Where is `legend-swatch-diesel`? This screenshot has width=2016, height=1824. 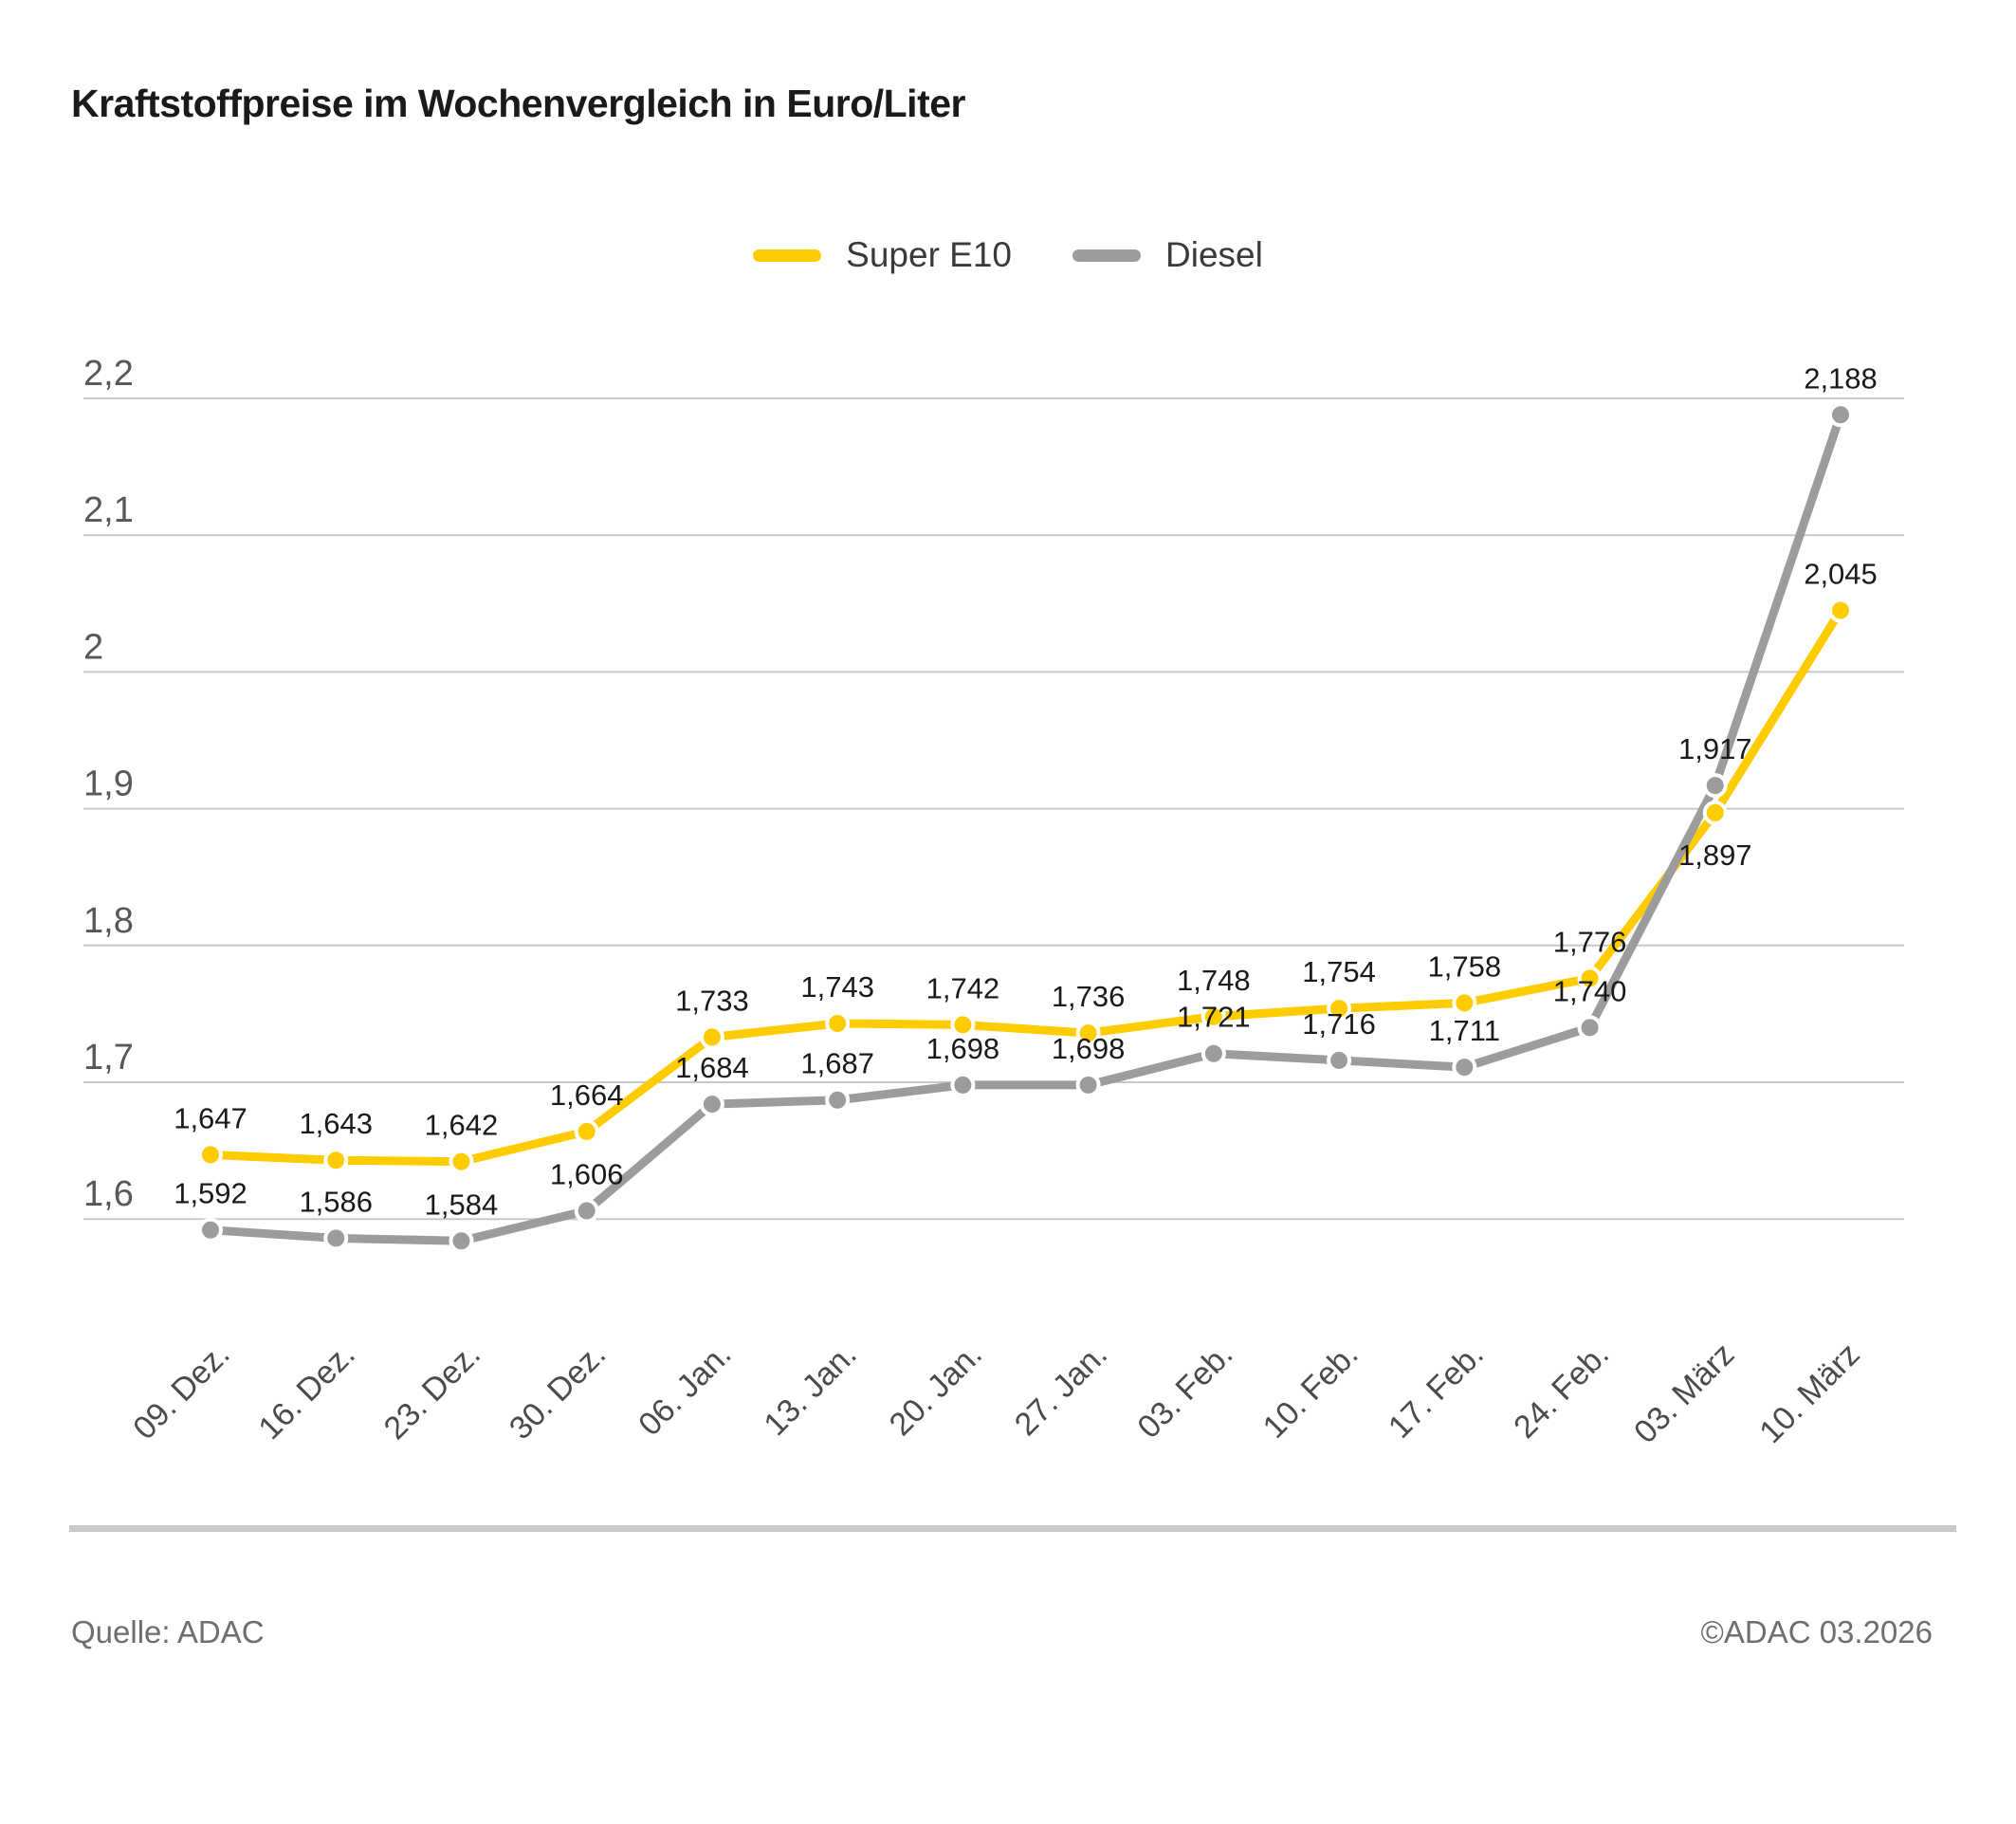 legend-swatch-diesel is located at coordinates (1107, 255).